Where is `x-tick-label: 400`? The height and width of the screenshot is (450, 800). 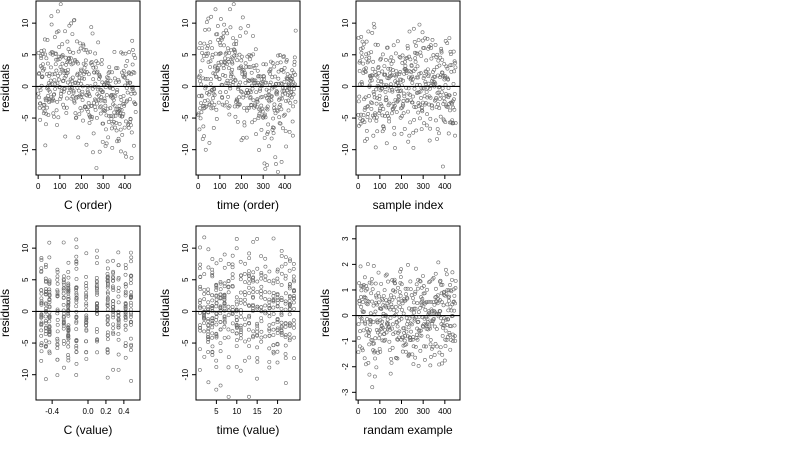
x-tick-label: 400 is located at coordinates (445, 411).